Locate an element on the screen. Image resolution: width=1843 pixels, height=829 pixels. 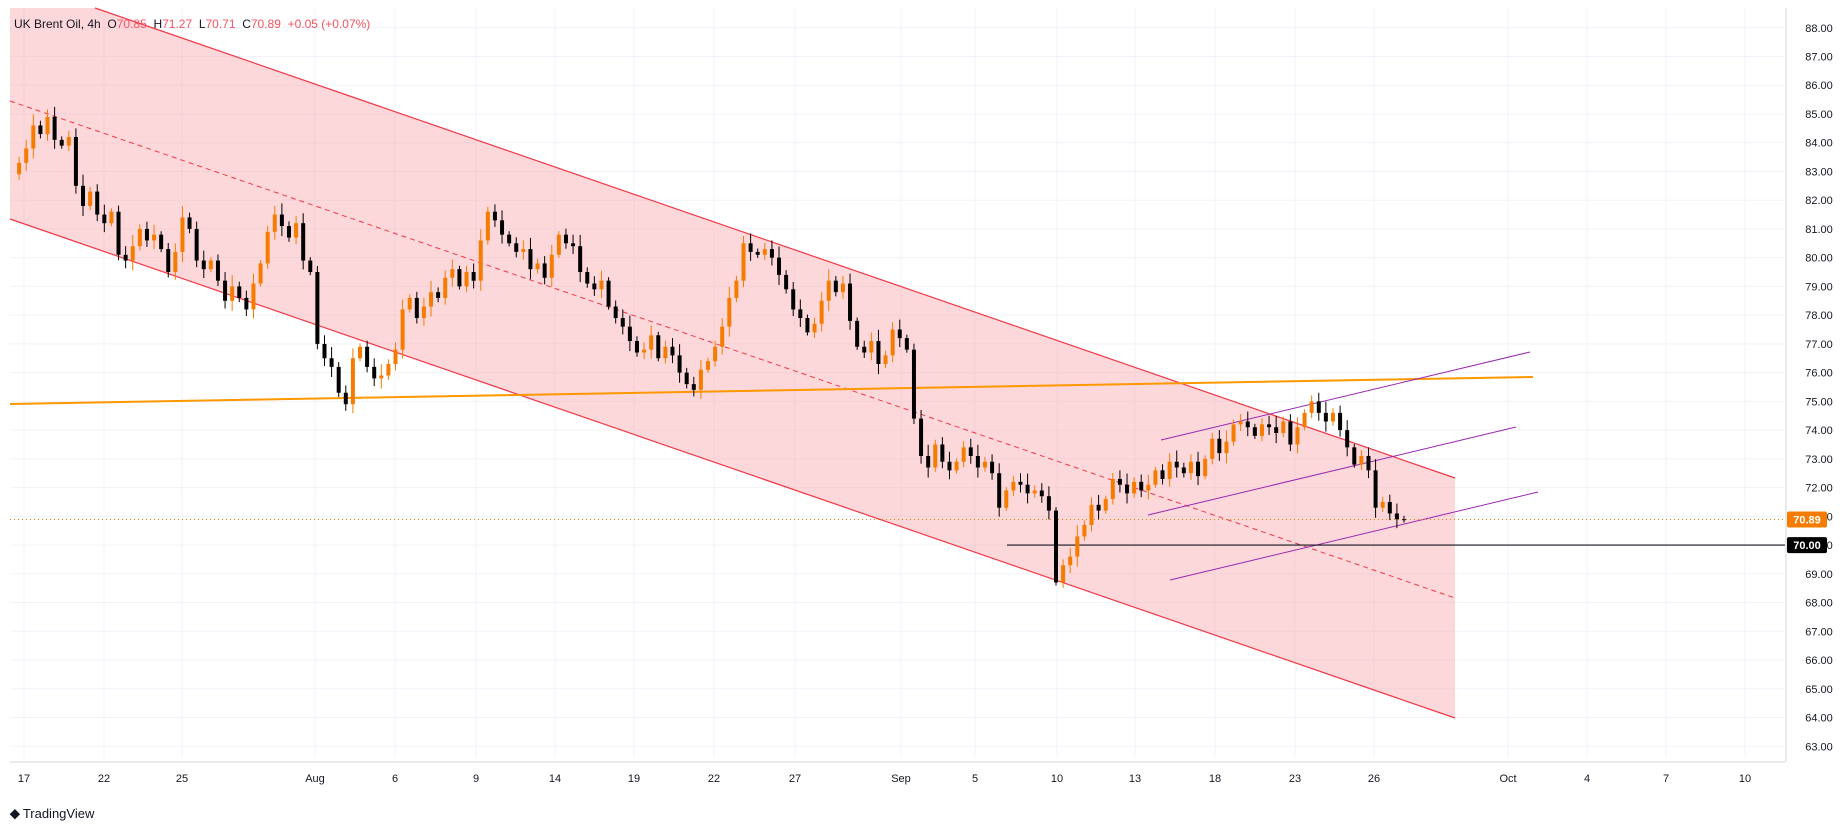
last-price-badge-bg is located at coordinates (1807, 519).